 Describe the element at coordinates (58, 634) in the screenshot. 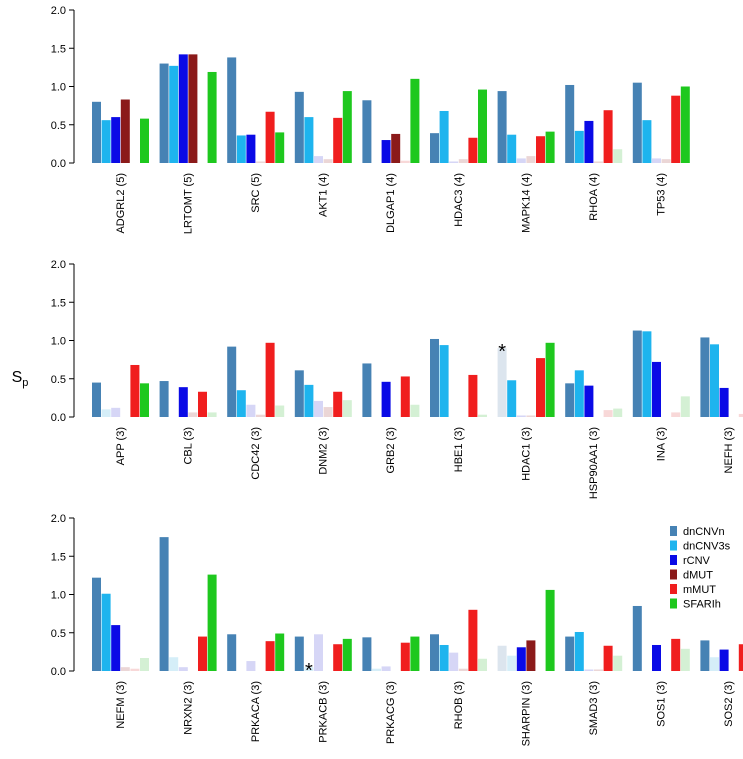

I see `y-tick-label: 0.5` at that location.